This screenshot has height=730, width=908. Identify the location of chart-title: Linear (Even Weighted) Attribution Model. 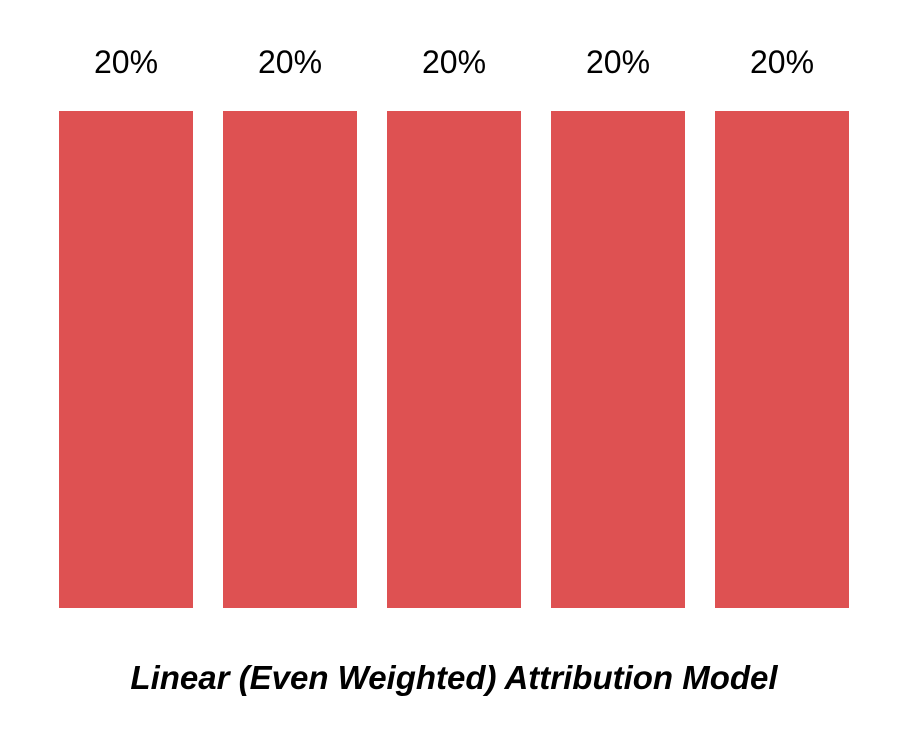
(454, 677).